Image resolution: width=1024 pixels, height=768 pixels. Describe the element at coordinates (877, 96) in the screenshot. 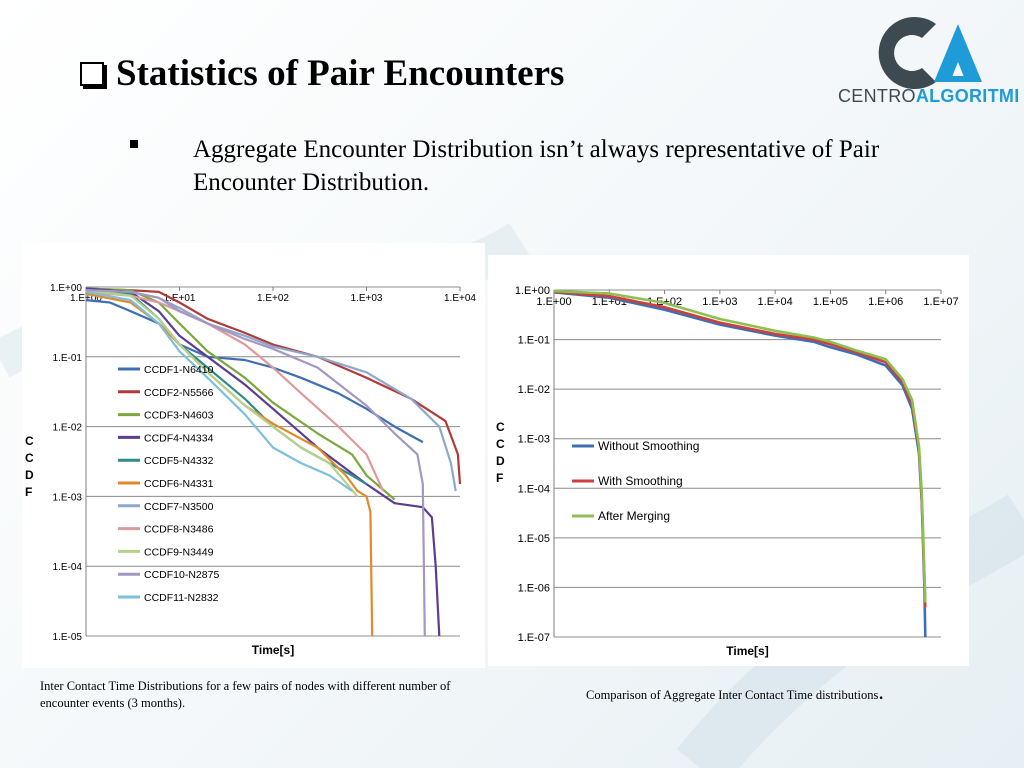

I see `logo-text-centro: CENTRO` at that location.